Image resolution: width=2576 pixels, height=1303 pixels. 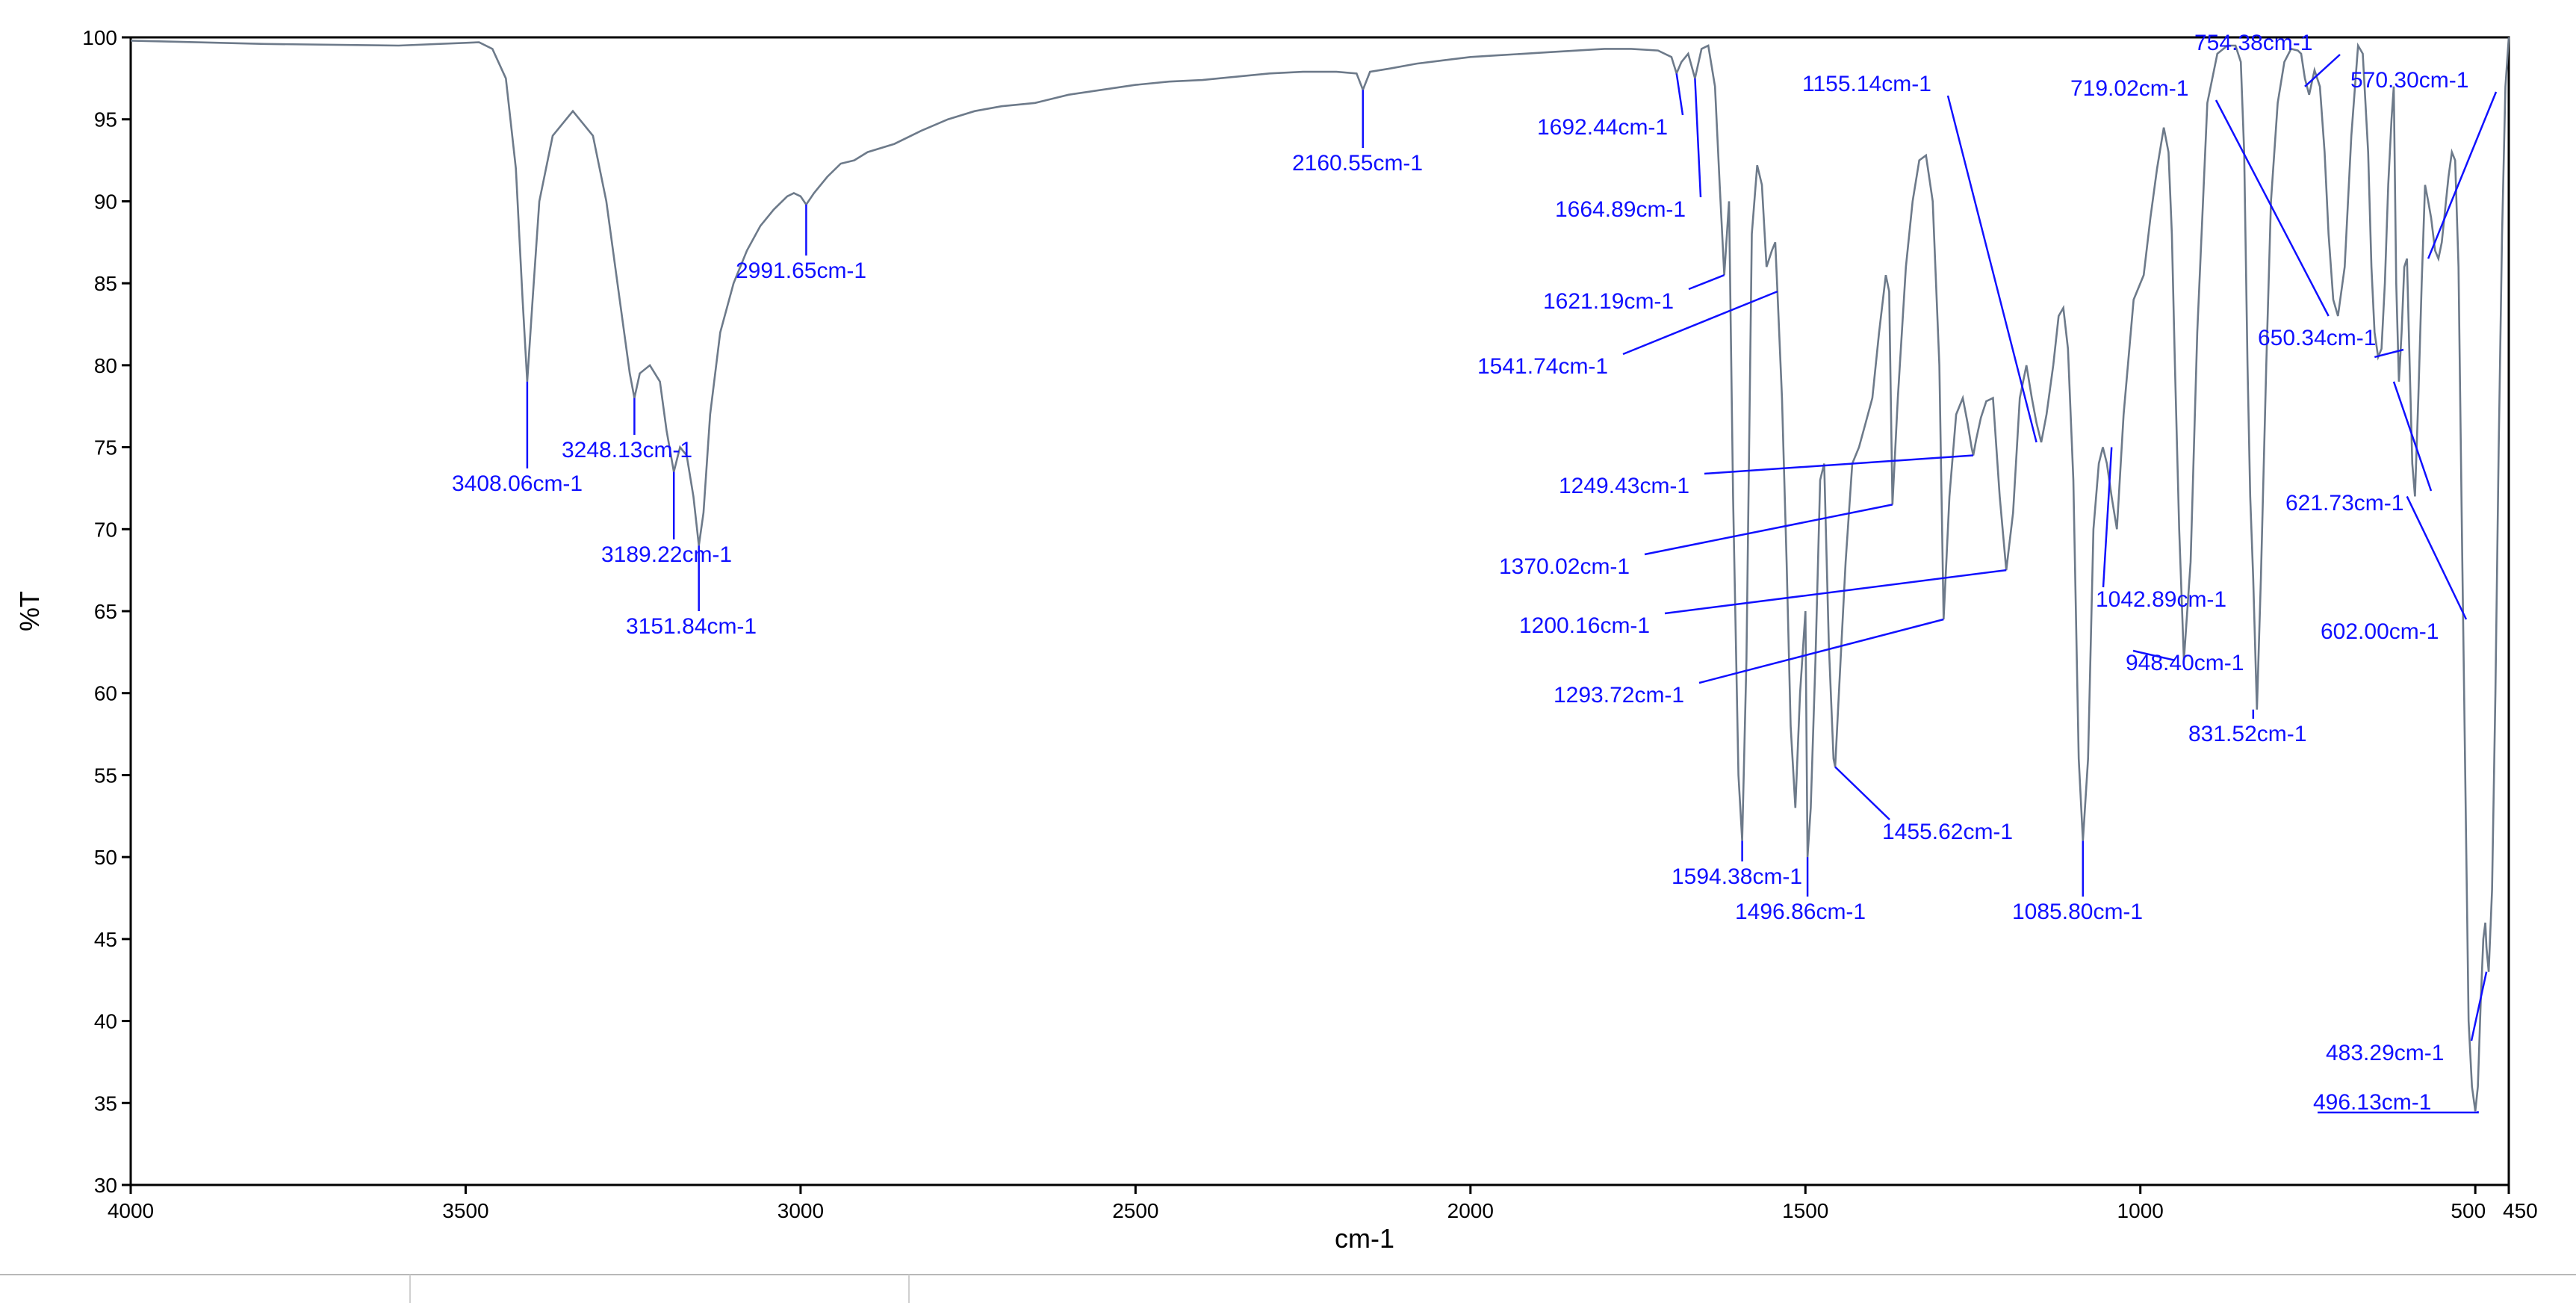 I want to click on x-tick-label: 2500, so click(x=1135, y=1210).